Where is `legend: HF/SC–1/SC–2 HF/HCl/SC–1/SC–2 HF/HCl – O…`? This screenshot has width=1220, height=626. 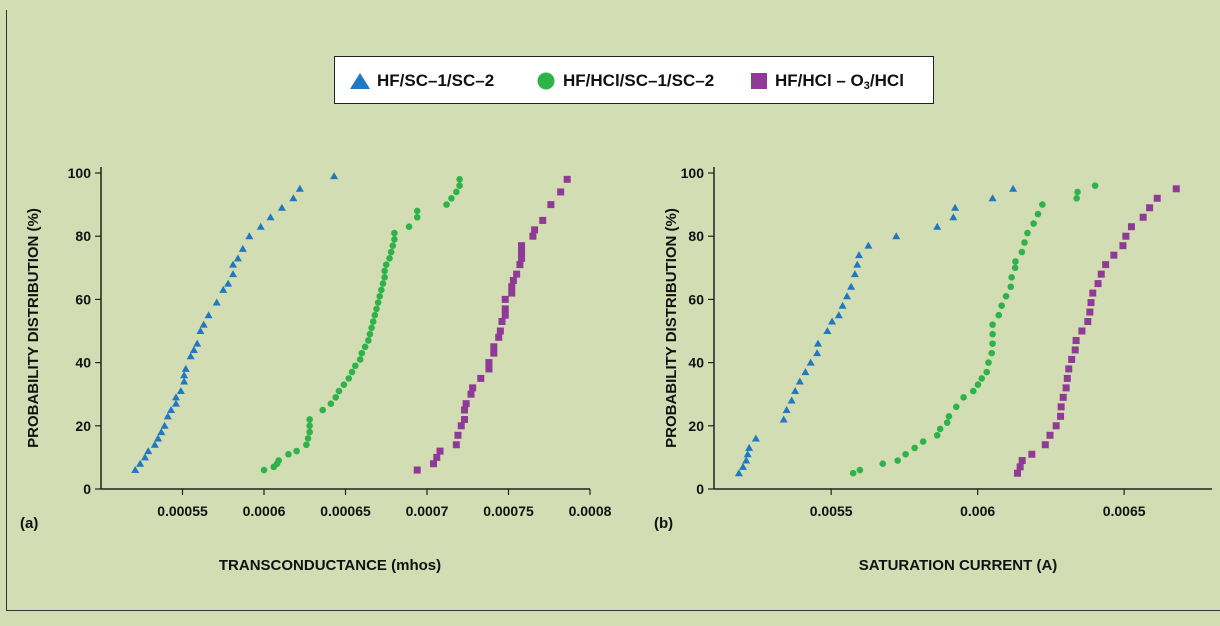
legend: HF/SC–1/SC–2 HF/HCl/SC–1/SC–2 HF/HCl – O… is located at coordinates (634, 80).